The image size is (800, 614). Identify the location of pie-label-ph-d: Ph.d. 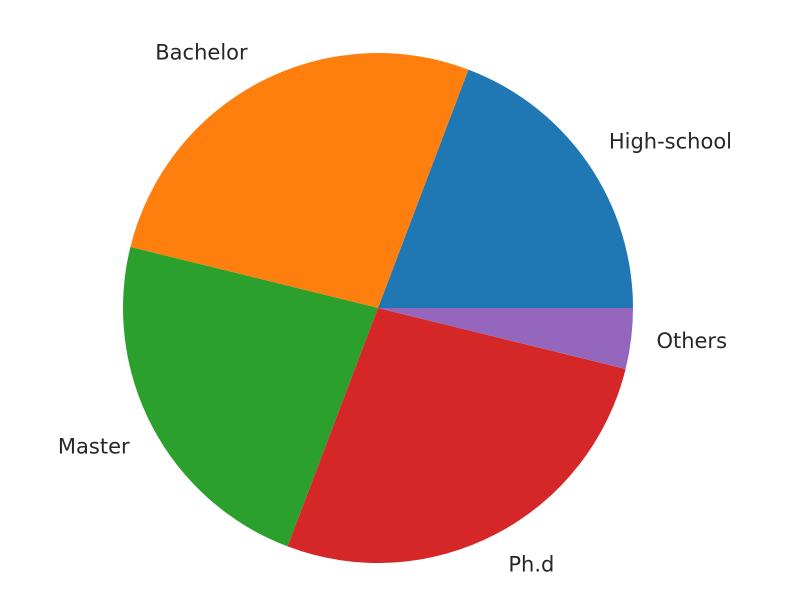
(531, 565).